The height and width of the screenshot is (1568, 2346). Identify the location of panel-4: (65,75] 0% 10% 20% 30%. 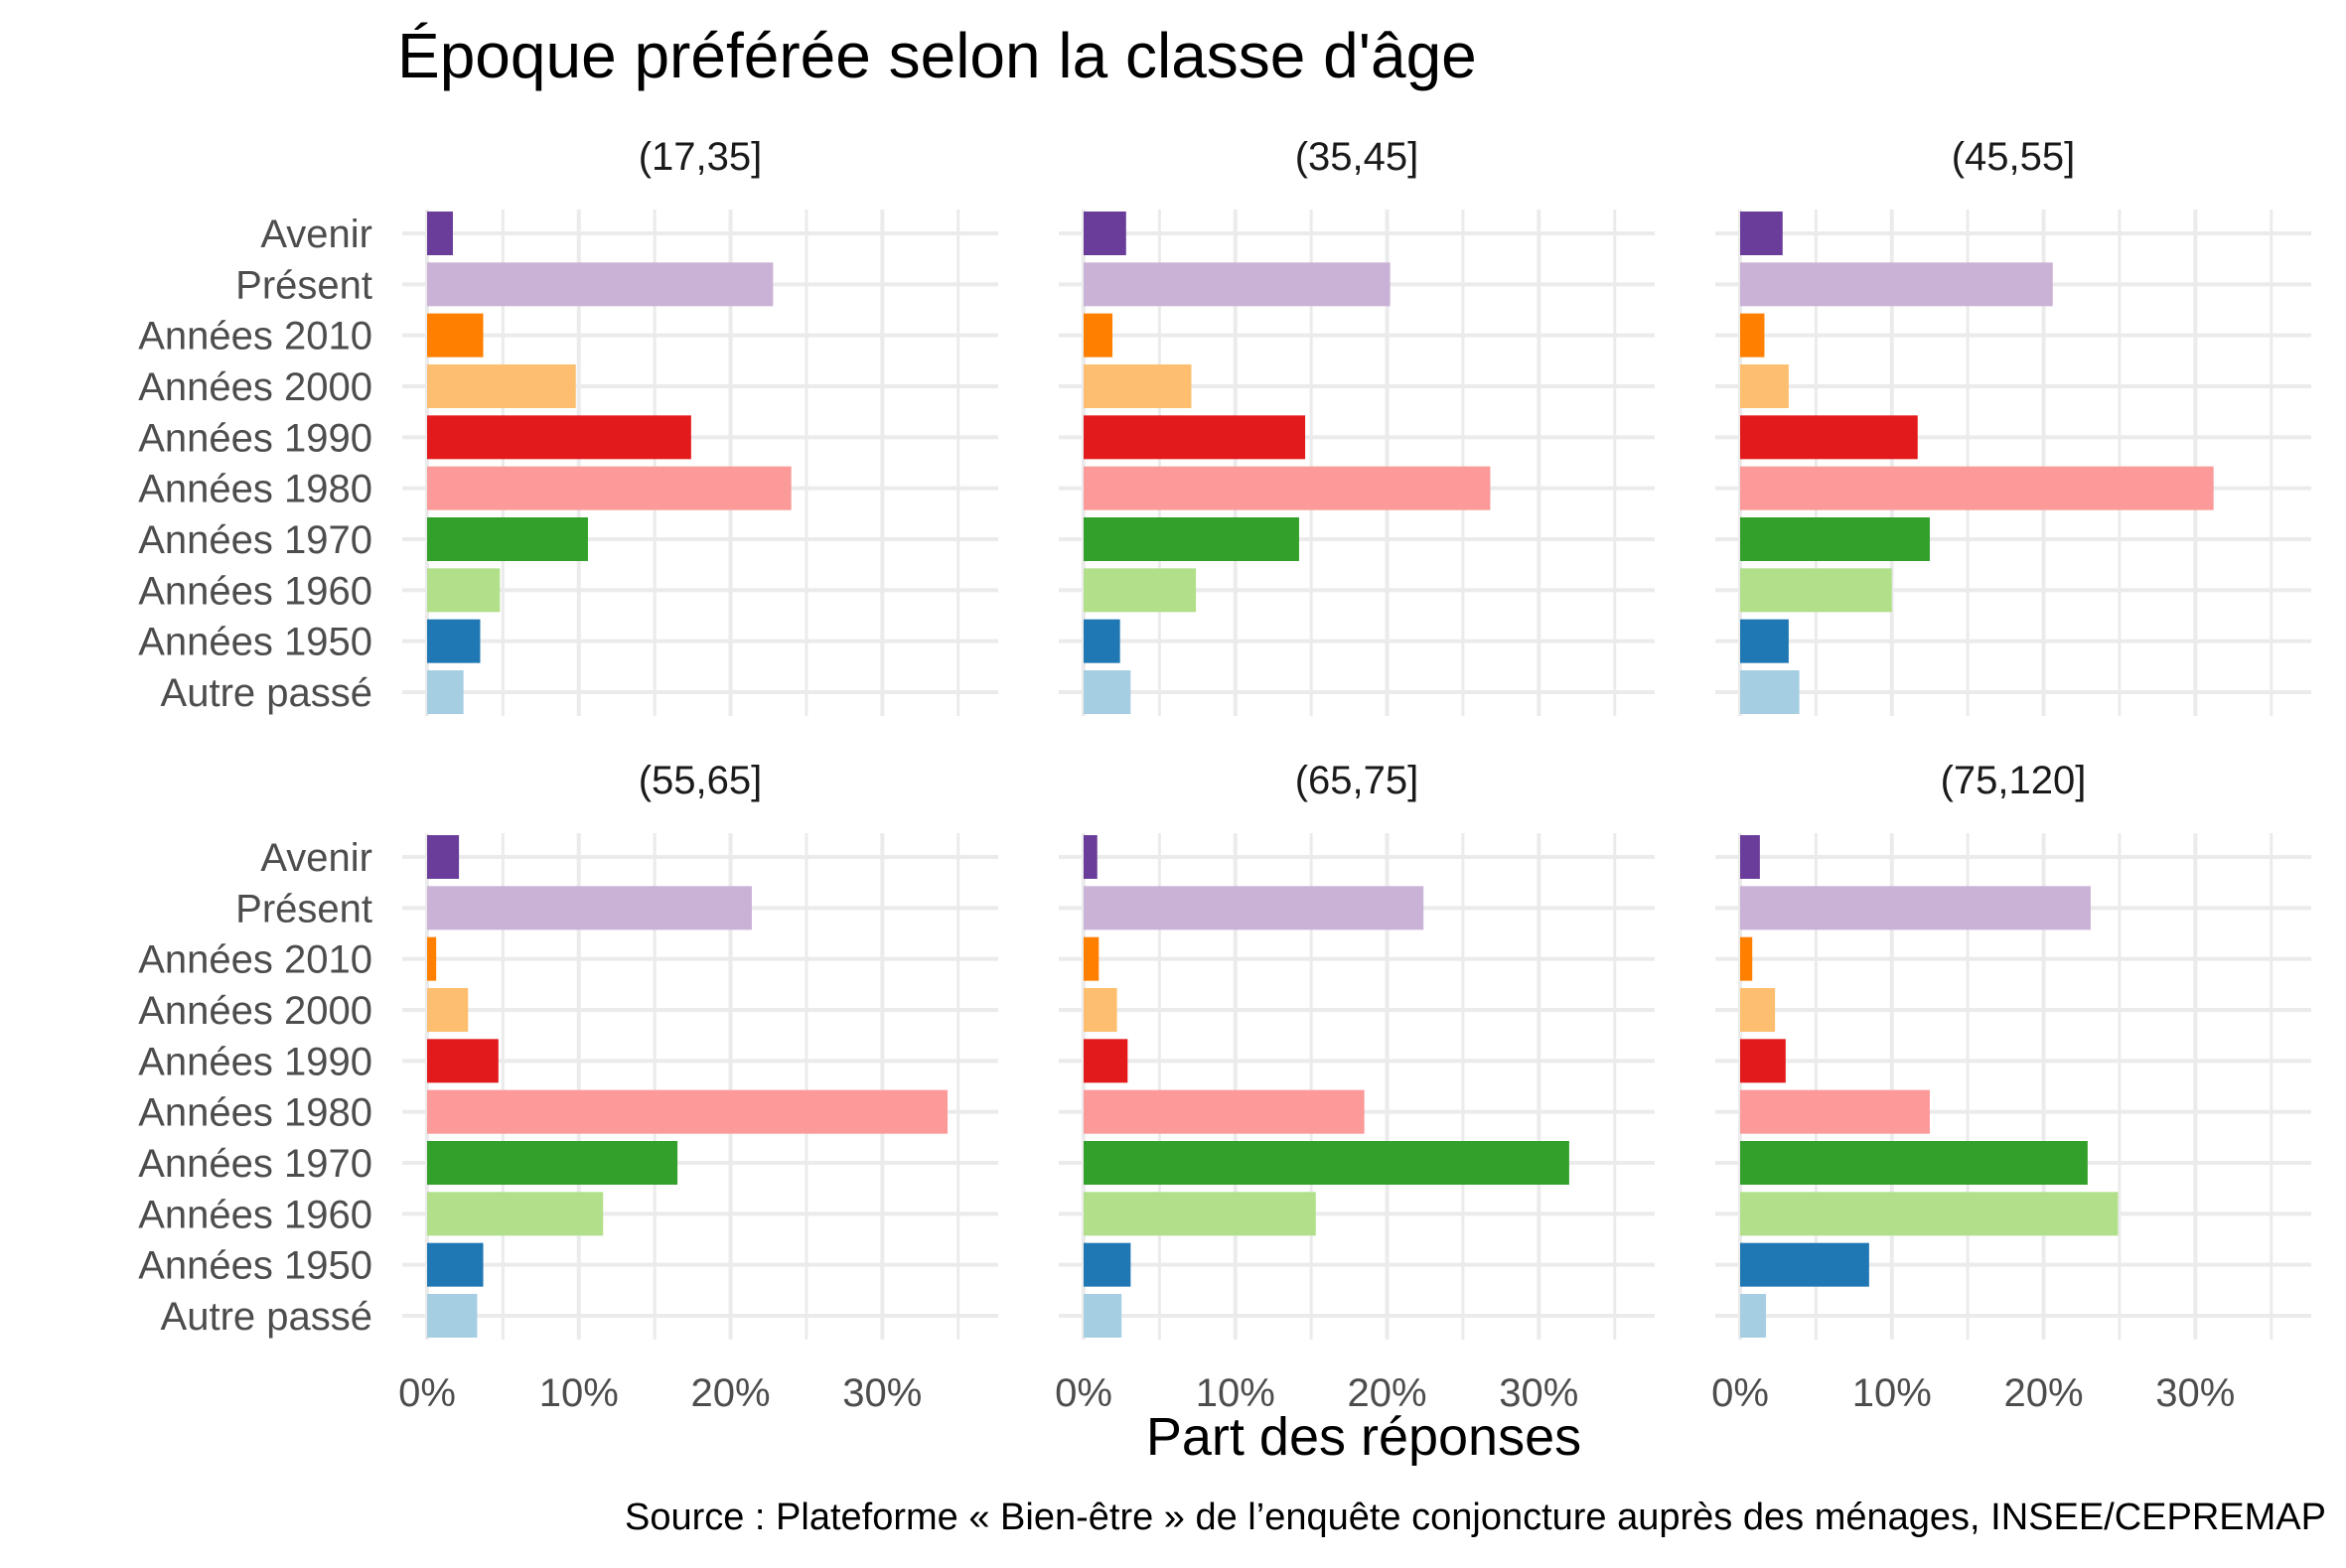
(1355, 1087).